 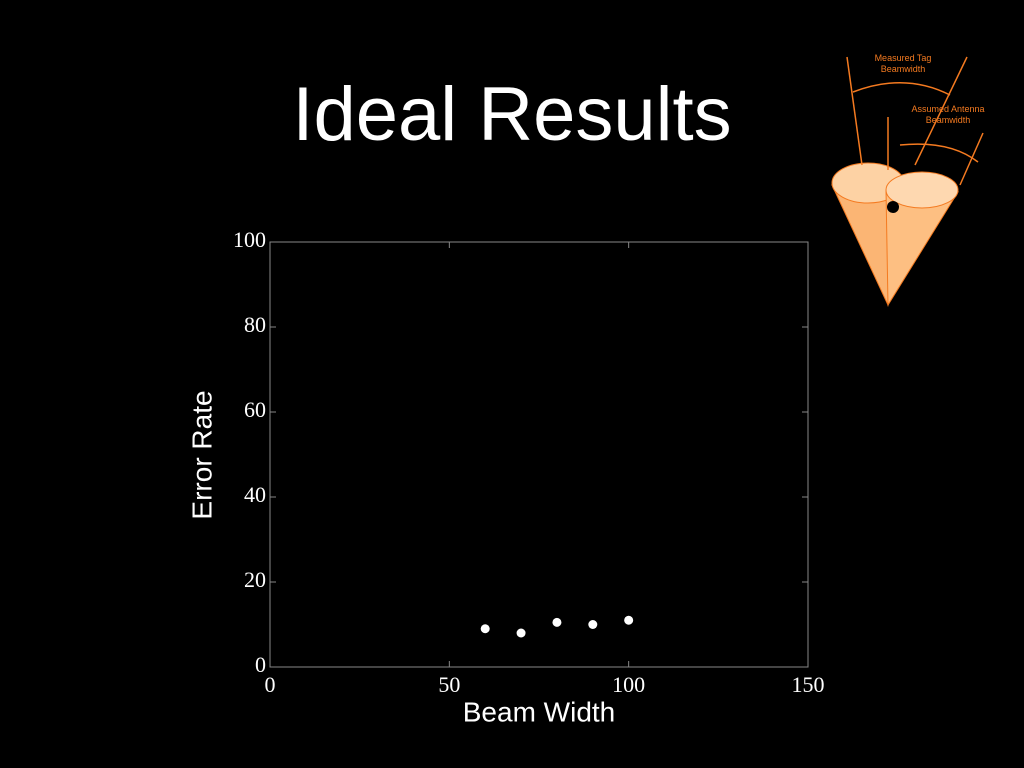 What do you see at coordinates (255, 579) in the screenshot?
I see `y-tick-label: 20` at bounding box center [255, 579].